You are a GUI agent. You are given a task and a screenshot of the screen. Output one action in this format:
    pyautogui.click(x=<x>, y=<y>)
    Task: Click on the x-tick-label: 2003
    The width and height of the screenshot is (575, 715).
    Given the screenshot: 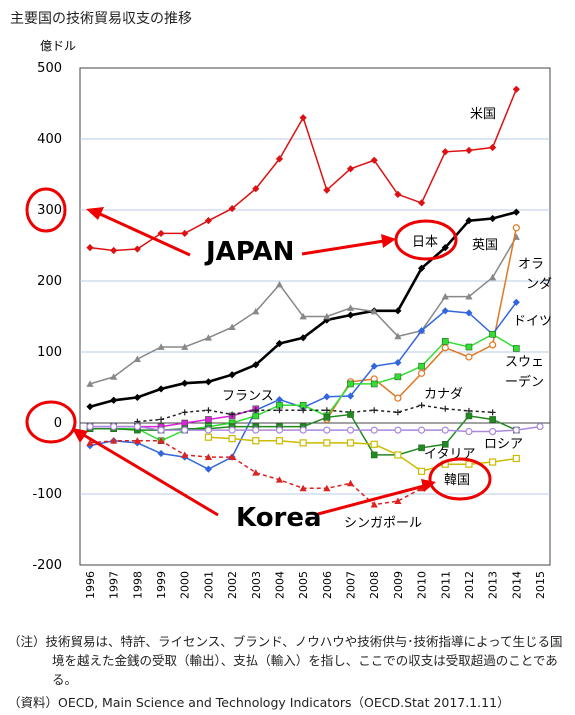 What is the action you would take?
    pyautogui.click(x=256, y=585)
    